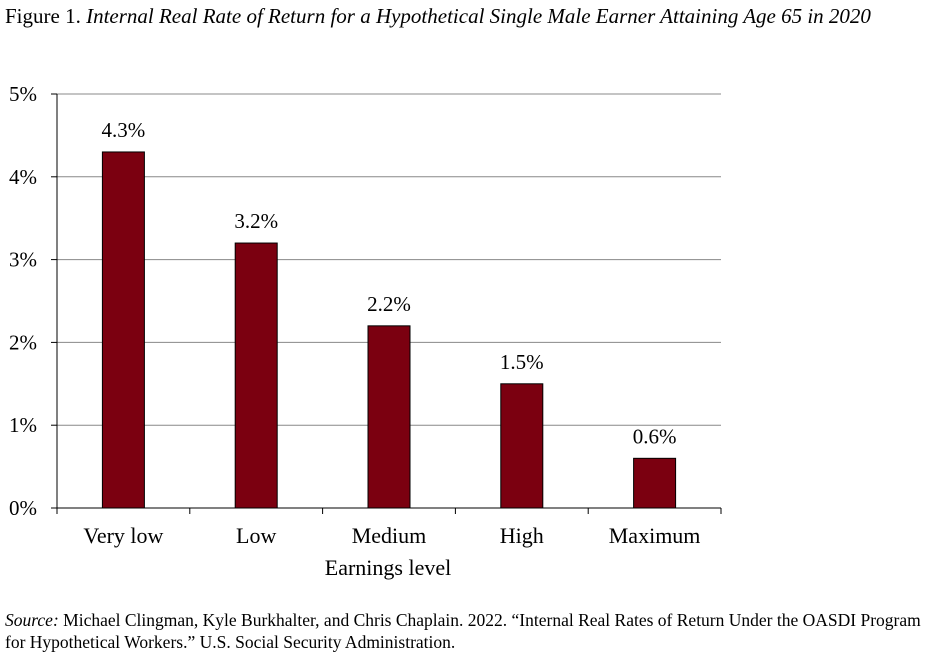 Image resolution: width=934 pixels, height=657 pixels. Describe the element at coordinates (123, 535) in the screenshot. I see `x-tick-label: Very low` at that location.